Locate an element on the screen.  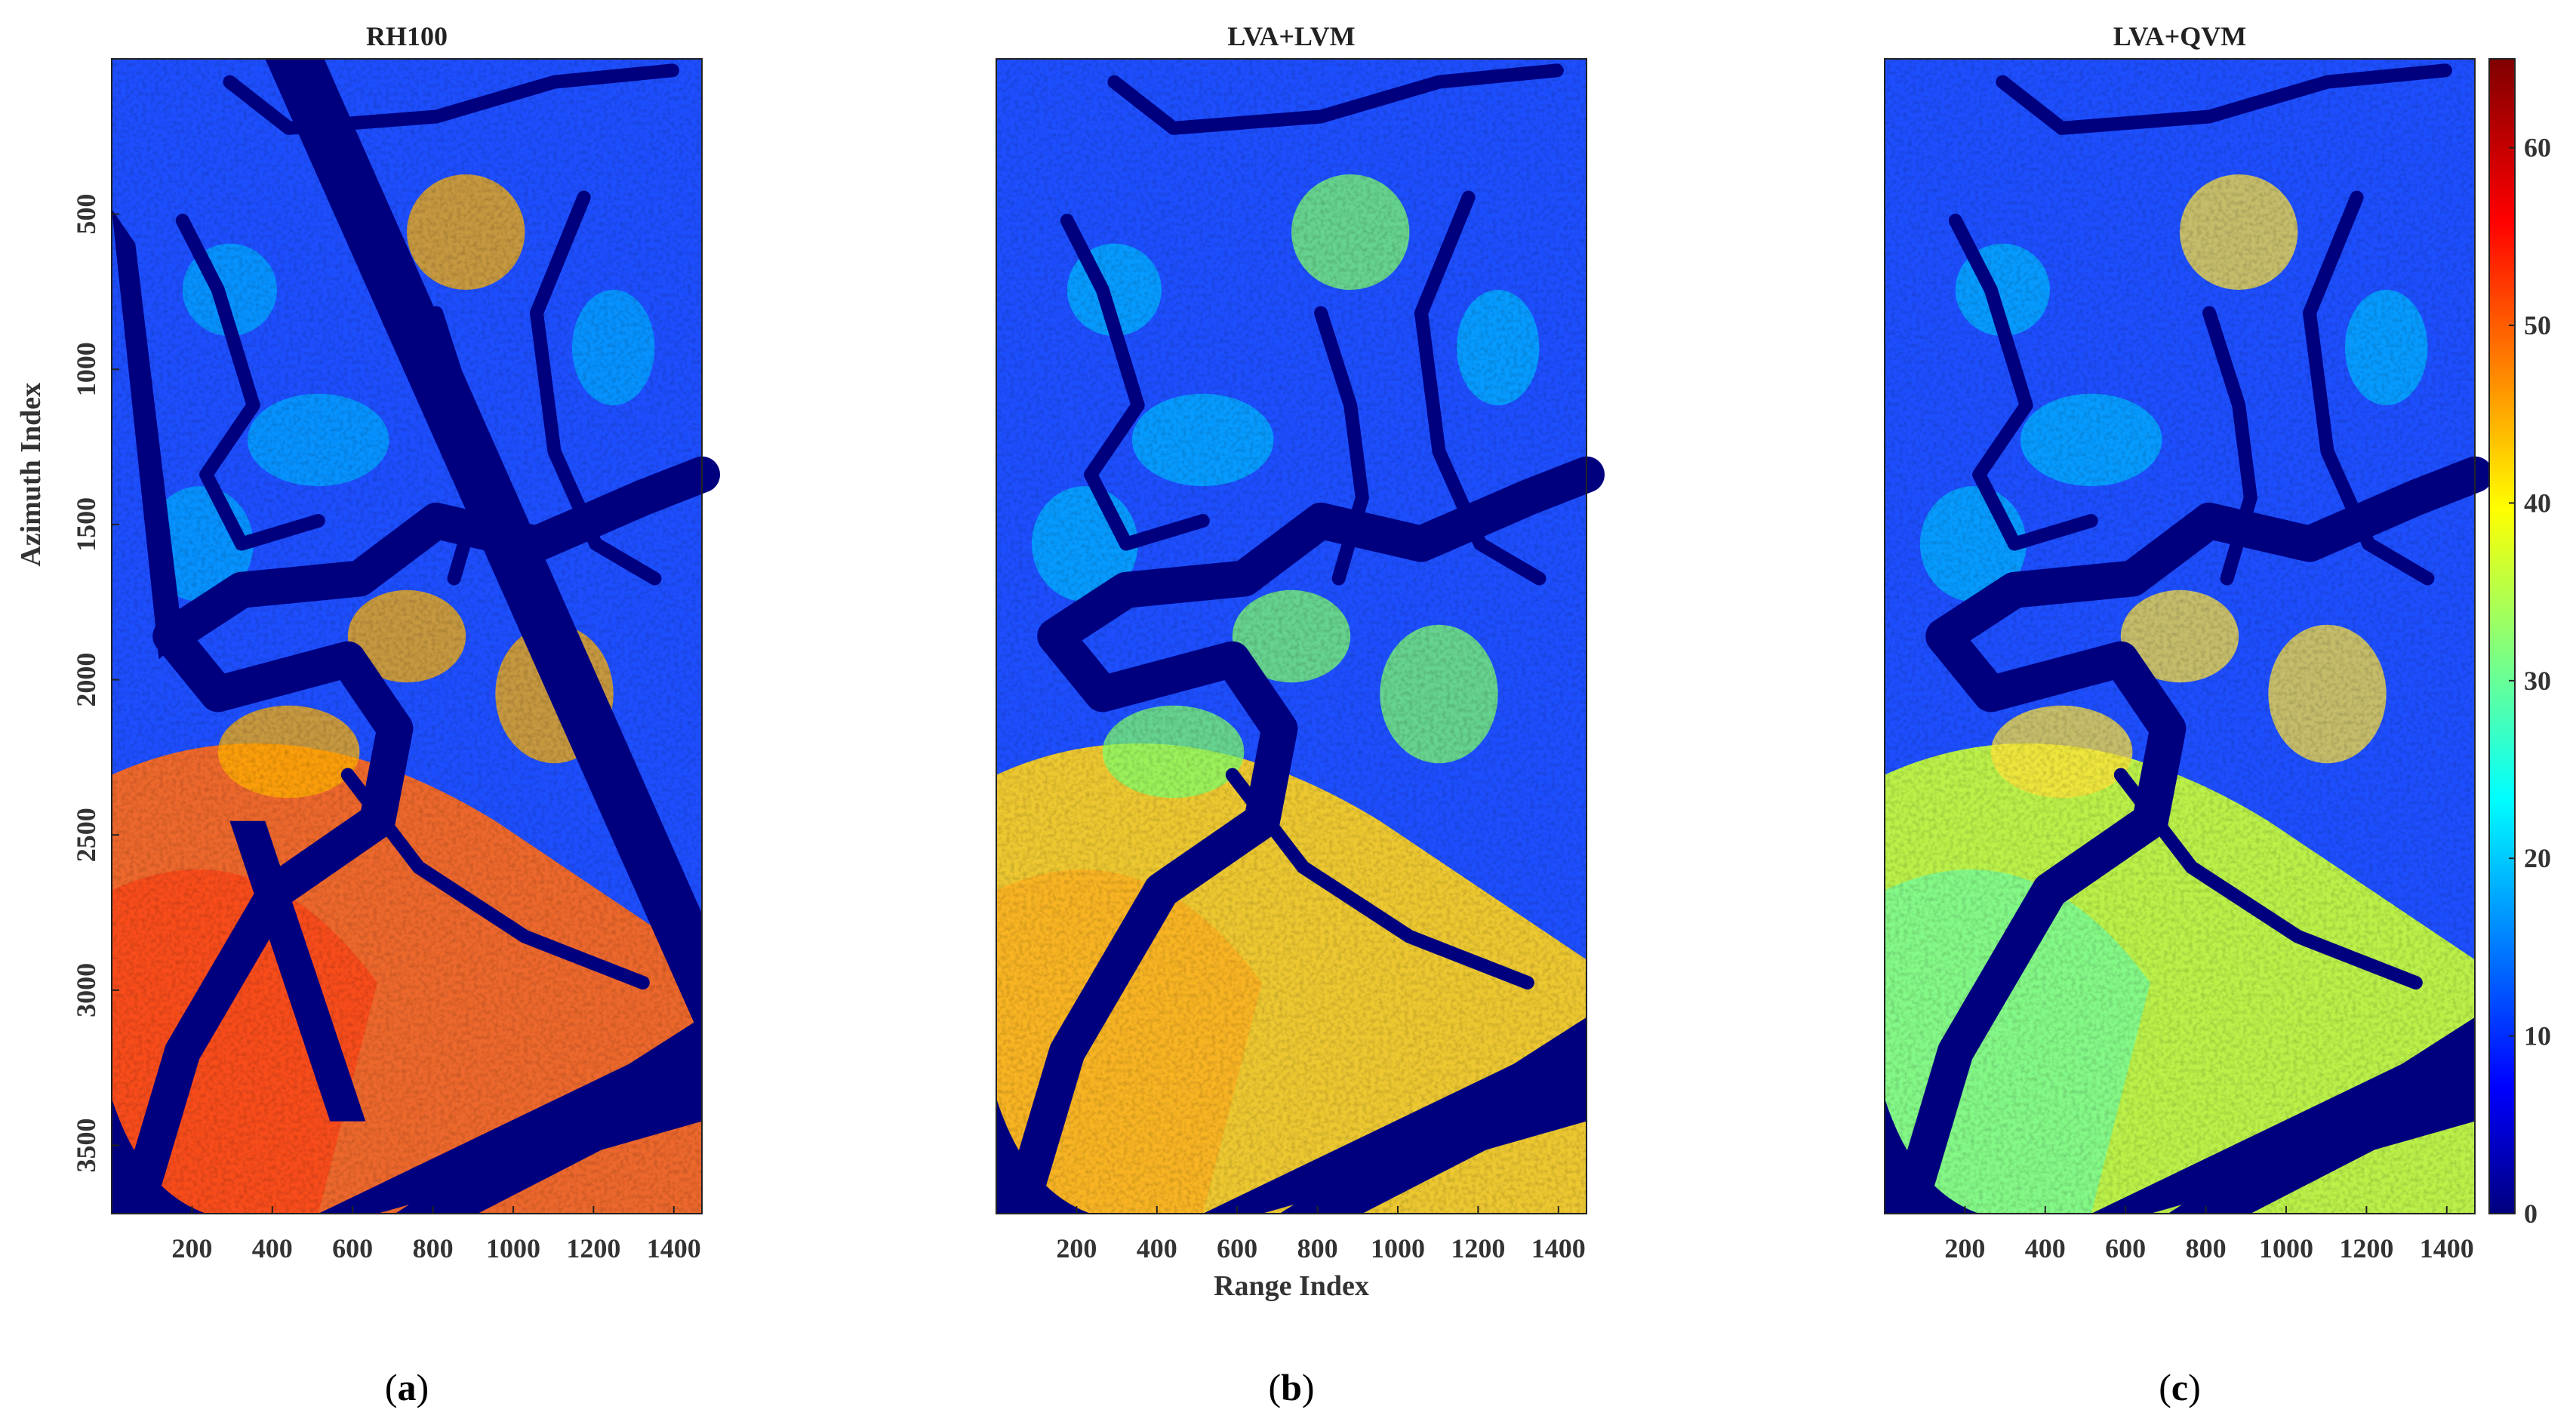
panel-label: (b) is located at coordinates (1291, 1387).